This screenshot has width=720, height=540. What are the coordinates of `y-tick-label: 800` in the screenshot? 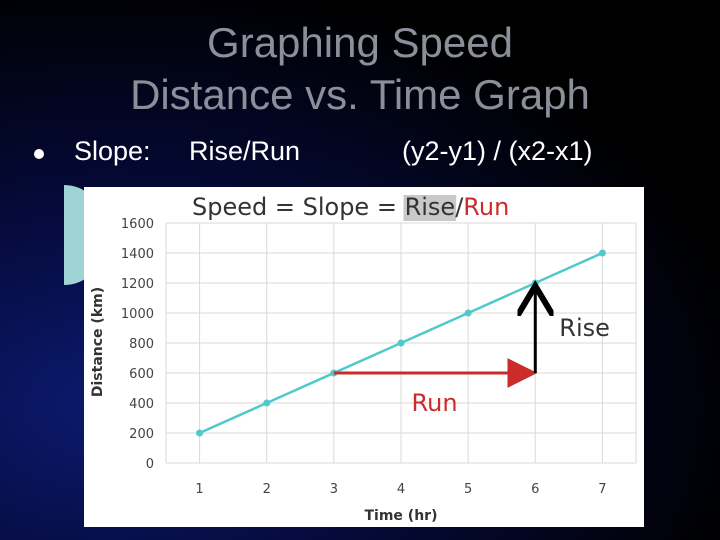 It's located at (141, 344).